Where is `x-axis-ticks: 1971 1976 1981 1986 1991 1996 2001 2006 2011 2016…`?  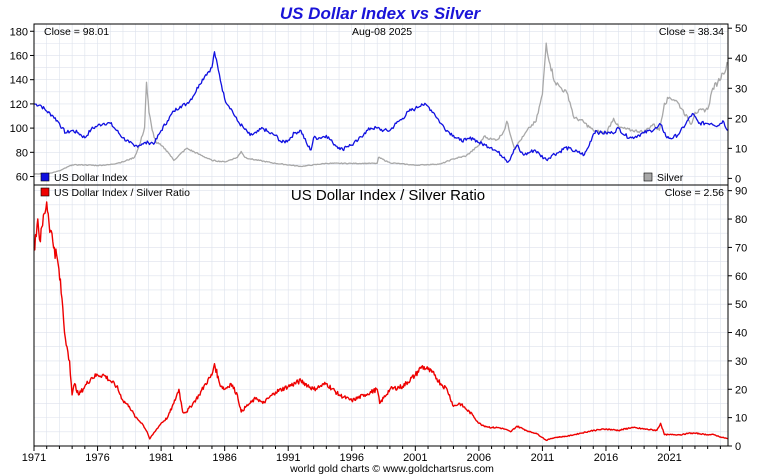
x-axis-ticks: 1971 1976 1981 1986 1991 1996 2001 2006 2011 2016… is located at coordinates (371, 455).